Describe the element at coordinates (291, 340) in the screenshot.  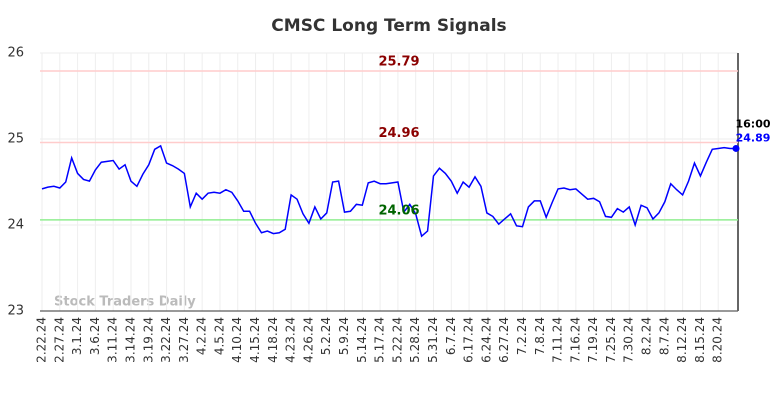
I see `x-tick-label: 4.23.24` at that location.